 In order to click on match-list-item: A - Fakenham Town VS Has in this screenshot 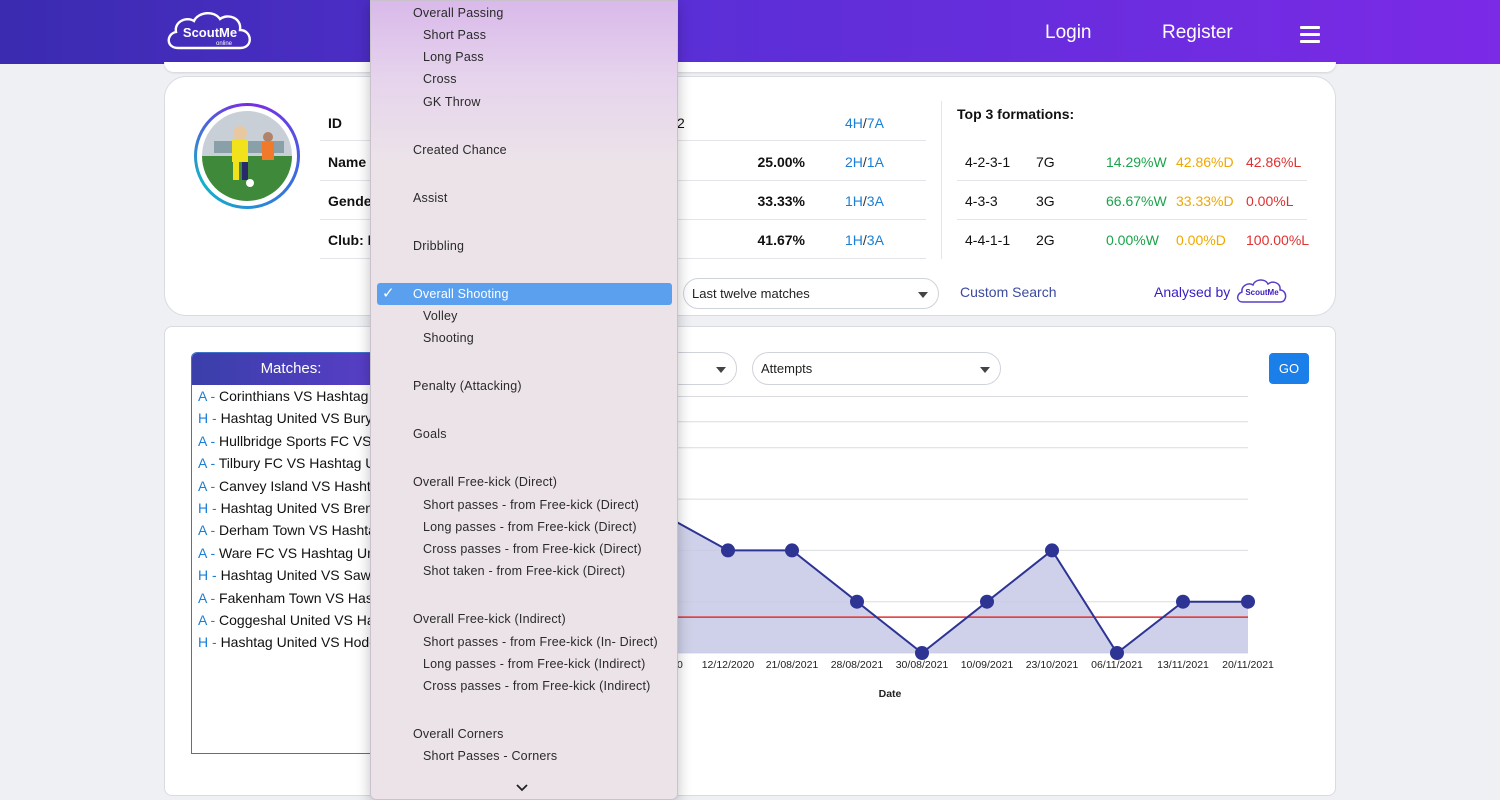, I will do `click(291, 598)`.